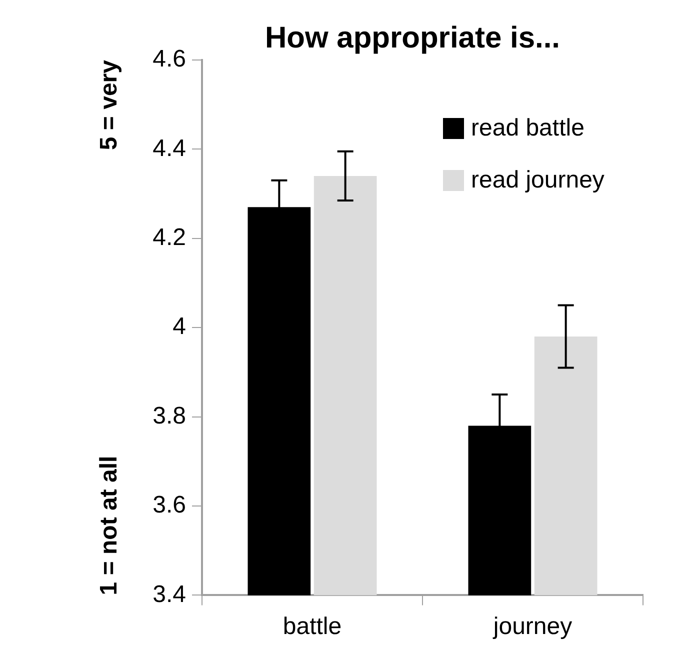 The width and height of the screenshot is (687, 654). What do you see at coordinates (169, 594) in the screenshot?
I see `y-tick-label: 3.4` at bounding box center [169, 594].